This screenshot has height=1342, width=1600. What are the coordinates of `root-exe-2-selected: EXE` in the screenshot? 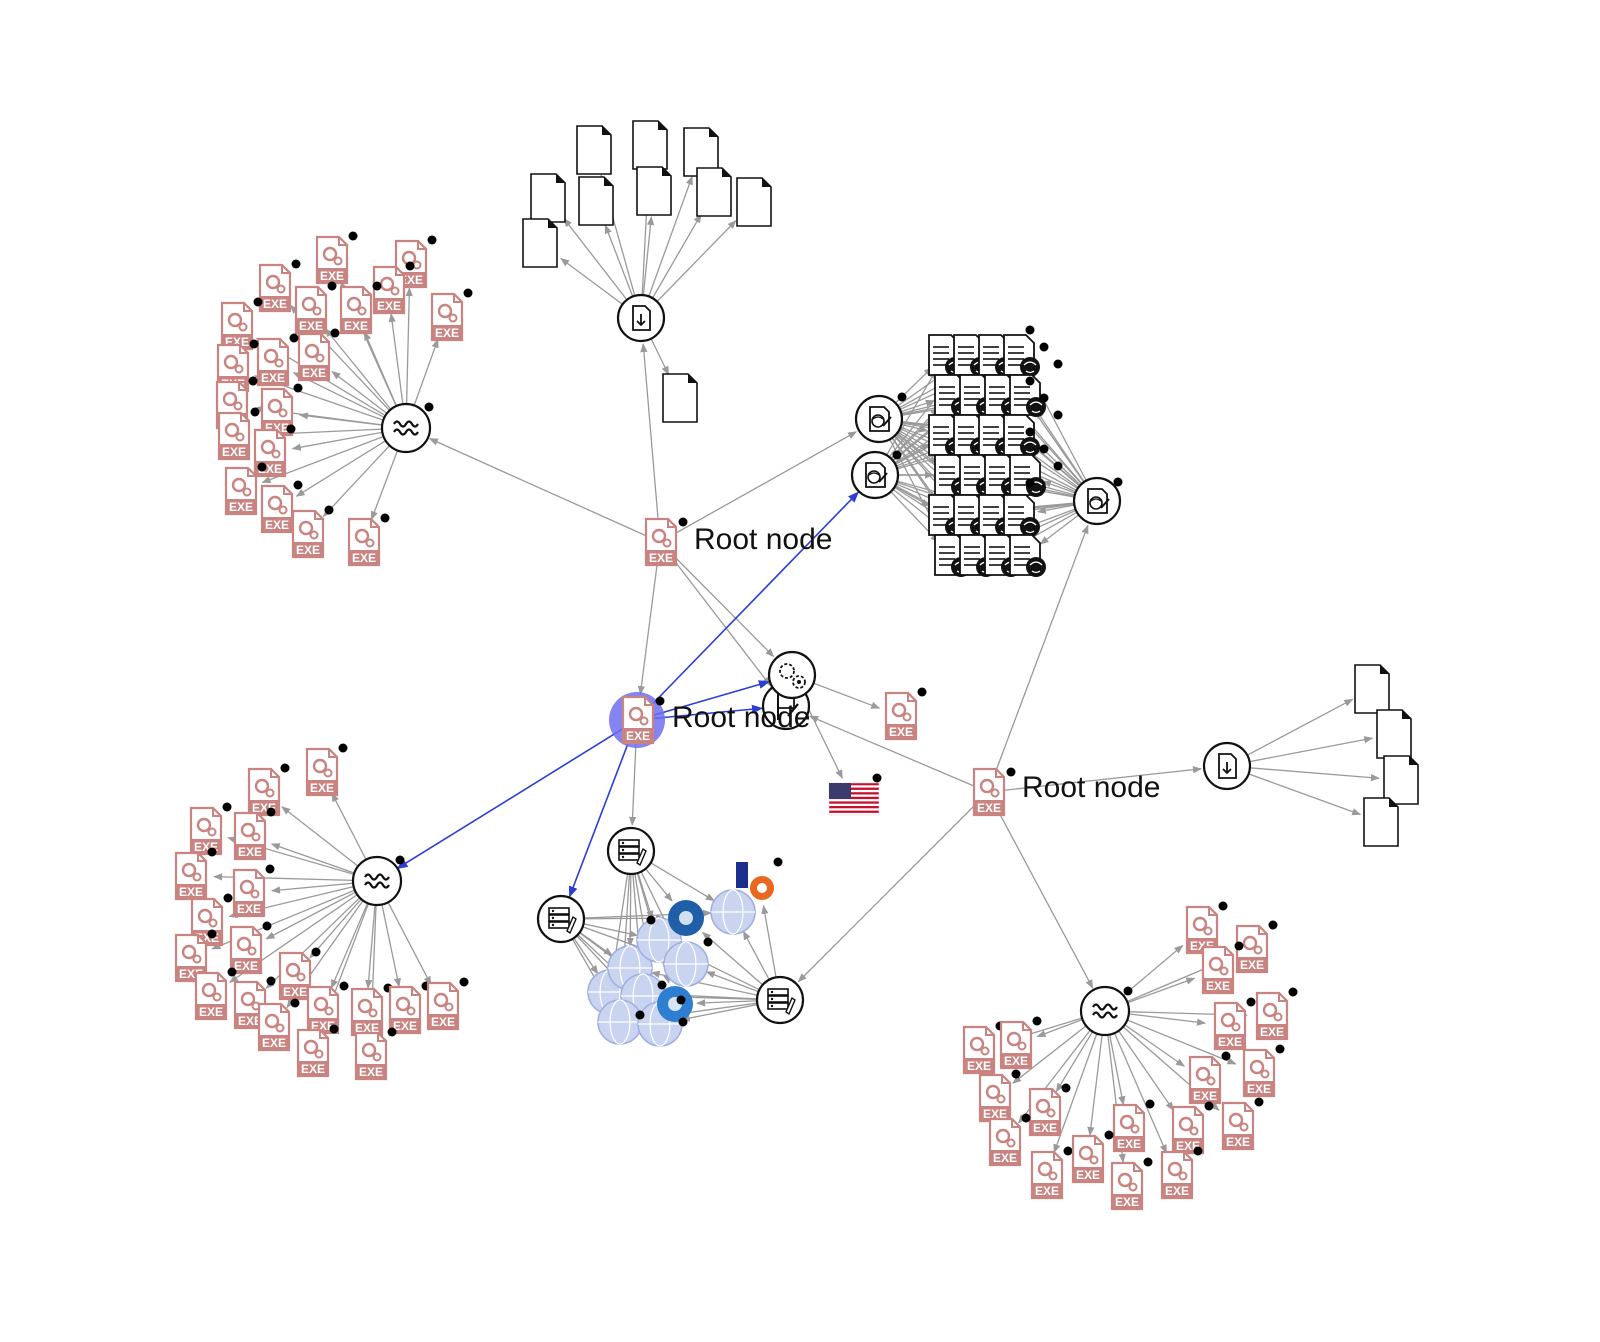 It's located at (638, 720).